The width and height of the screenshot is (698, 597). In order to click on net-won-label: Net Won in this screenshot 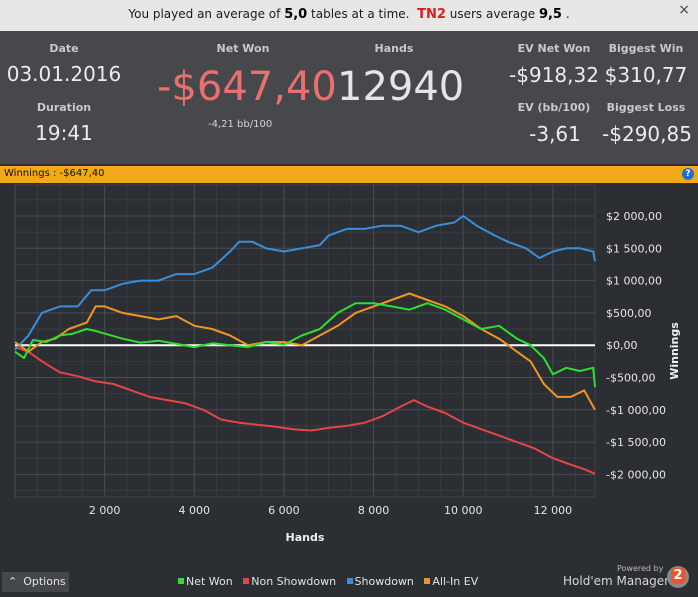, I will do `click(243, 48)`.